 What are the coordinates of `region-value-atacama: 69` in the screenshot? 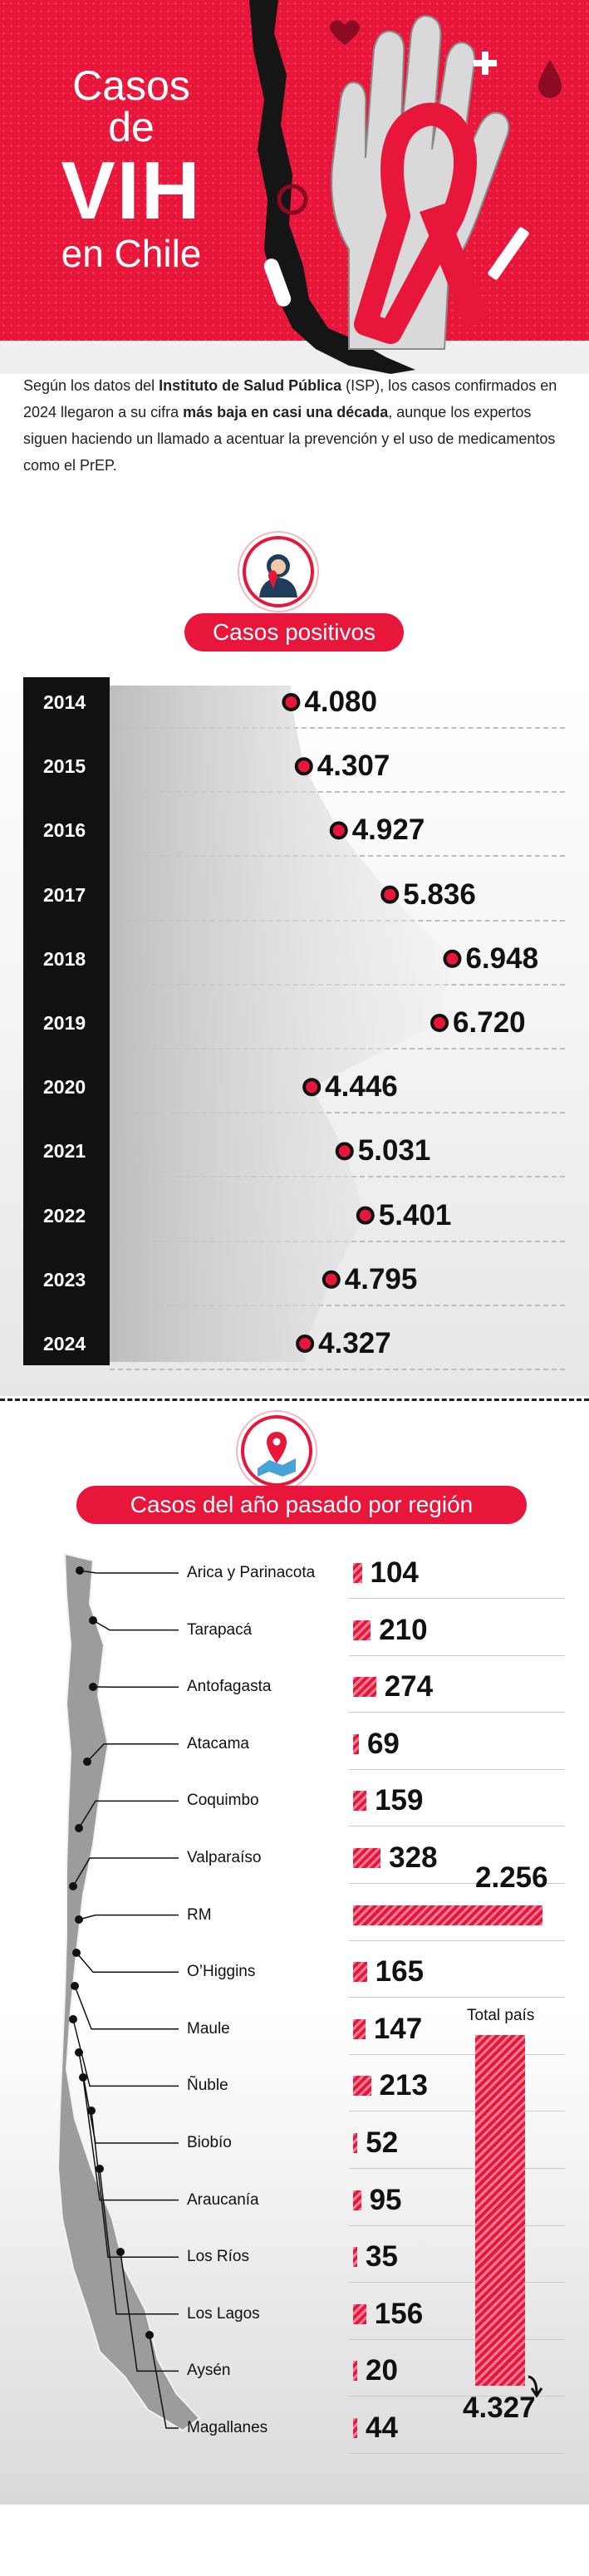 It's located at (383, 1744).